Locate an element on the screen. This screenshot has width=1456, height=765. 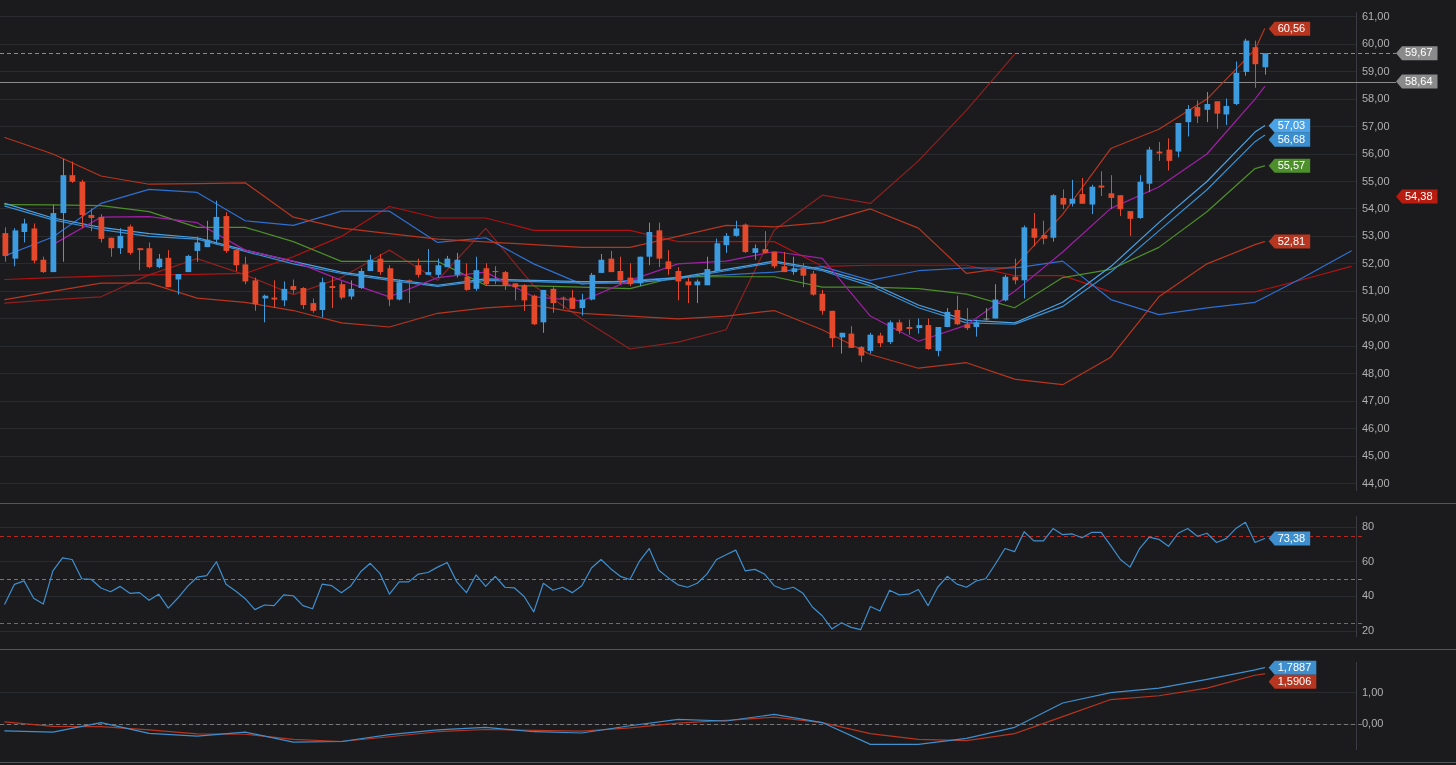
y-tick-label: 45,00 is located at coordinates (1376, 455).